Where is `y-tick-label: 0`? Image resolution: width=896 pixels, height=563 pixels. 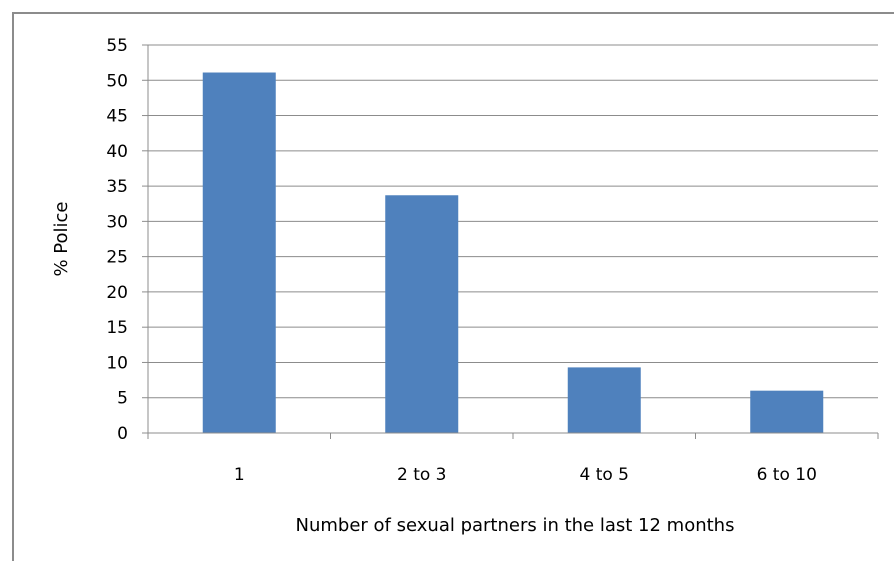
y-tick-label: 0 is located at coordinates (122, 434).